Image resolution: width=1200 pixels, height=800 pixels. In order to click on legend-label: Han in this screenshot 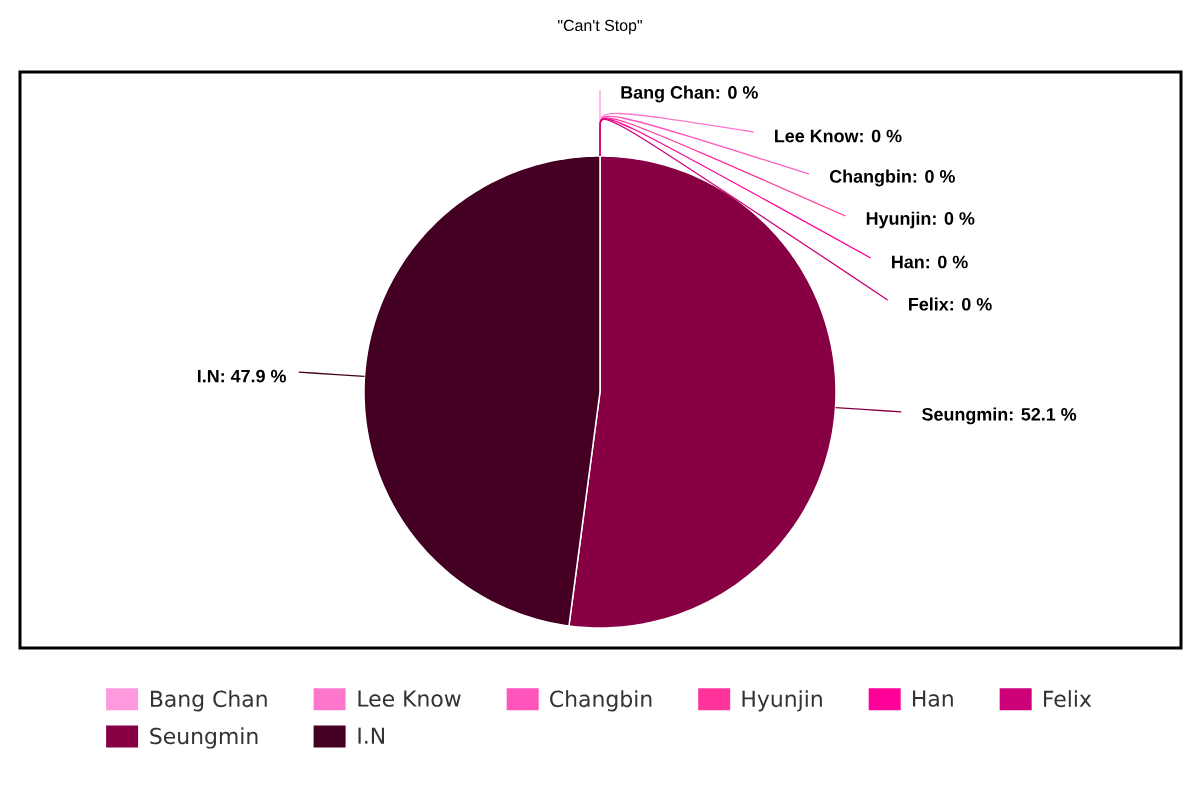, I will do `click(933, 698)`.